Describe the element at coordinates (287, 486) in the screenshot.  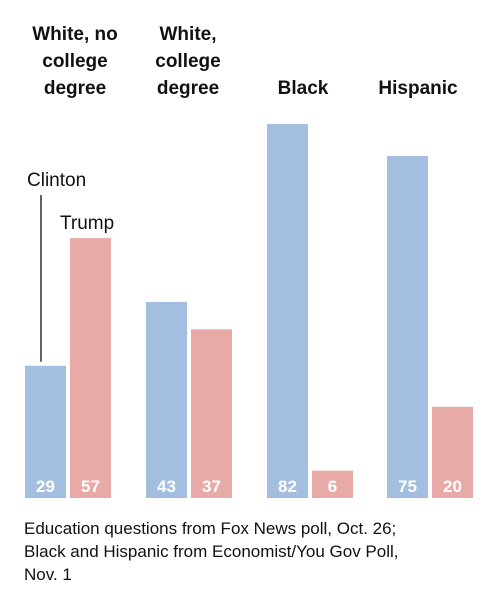
I see `data-label: 82` at that location.